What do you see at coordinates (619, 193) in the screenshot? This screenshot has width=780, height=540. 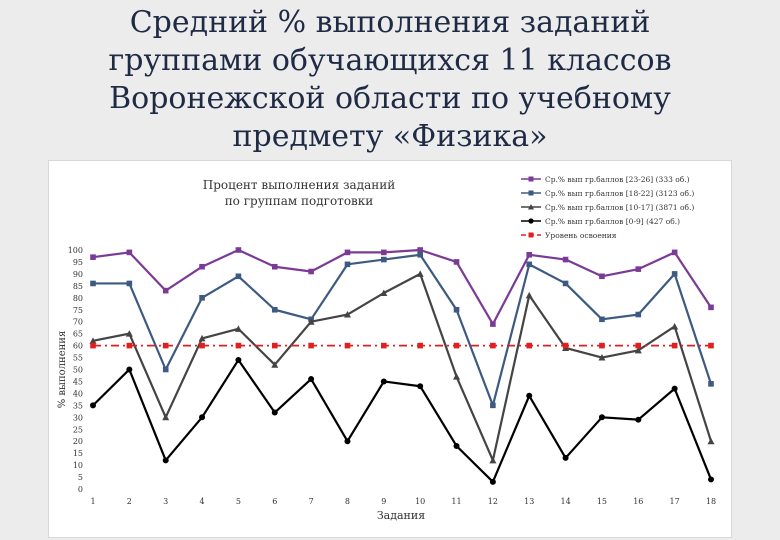 I see `legend-label: Ср.% вып гр.баллов [18-22] (3123 об.)` at bounding box center [619, 193].